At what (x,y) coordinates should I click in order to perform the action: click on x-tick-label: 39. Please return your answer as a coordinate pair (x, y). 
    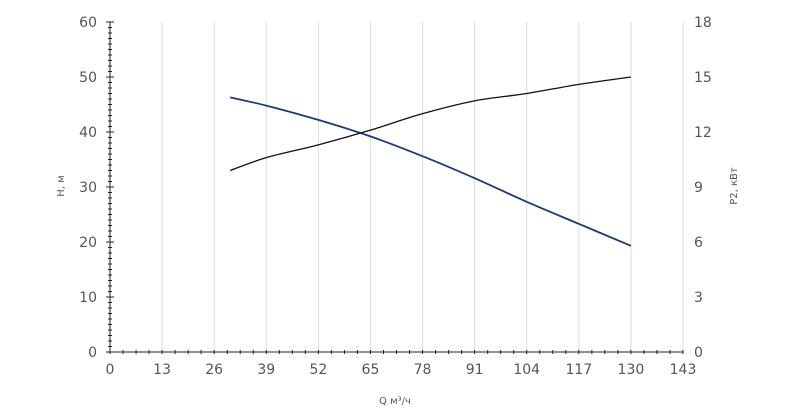
    Looking at the image, I should click on (266, 370).